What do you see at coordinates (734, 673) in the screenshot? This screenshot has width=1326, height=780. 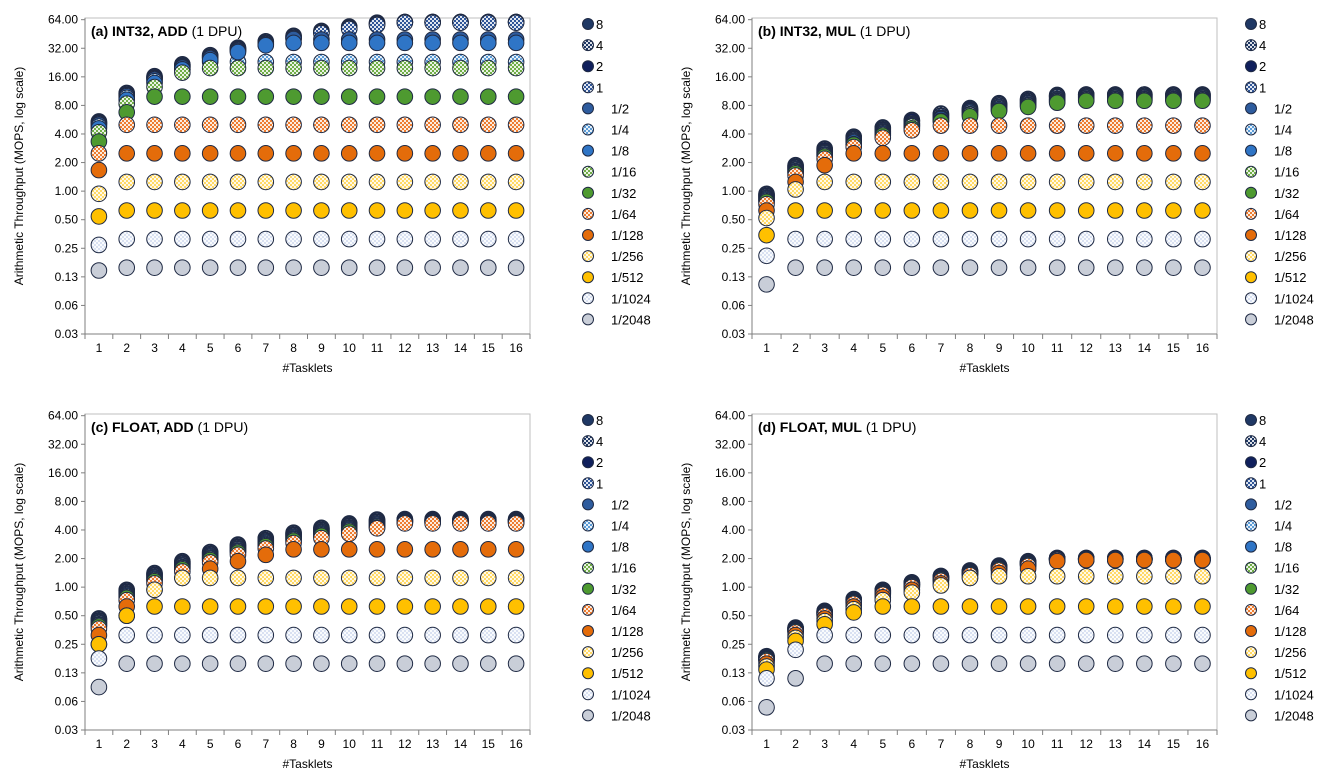 I see `y-tick-label: 0.13` at bounding box center [734, 673].